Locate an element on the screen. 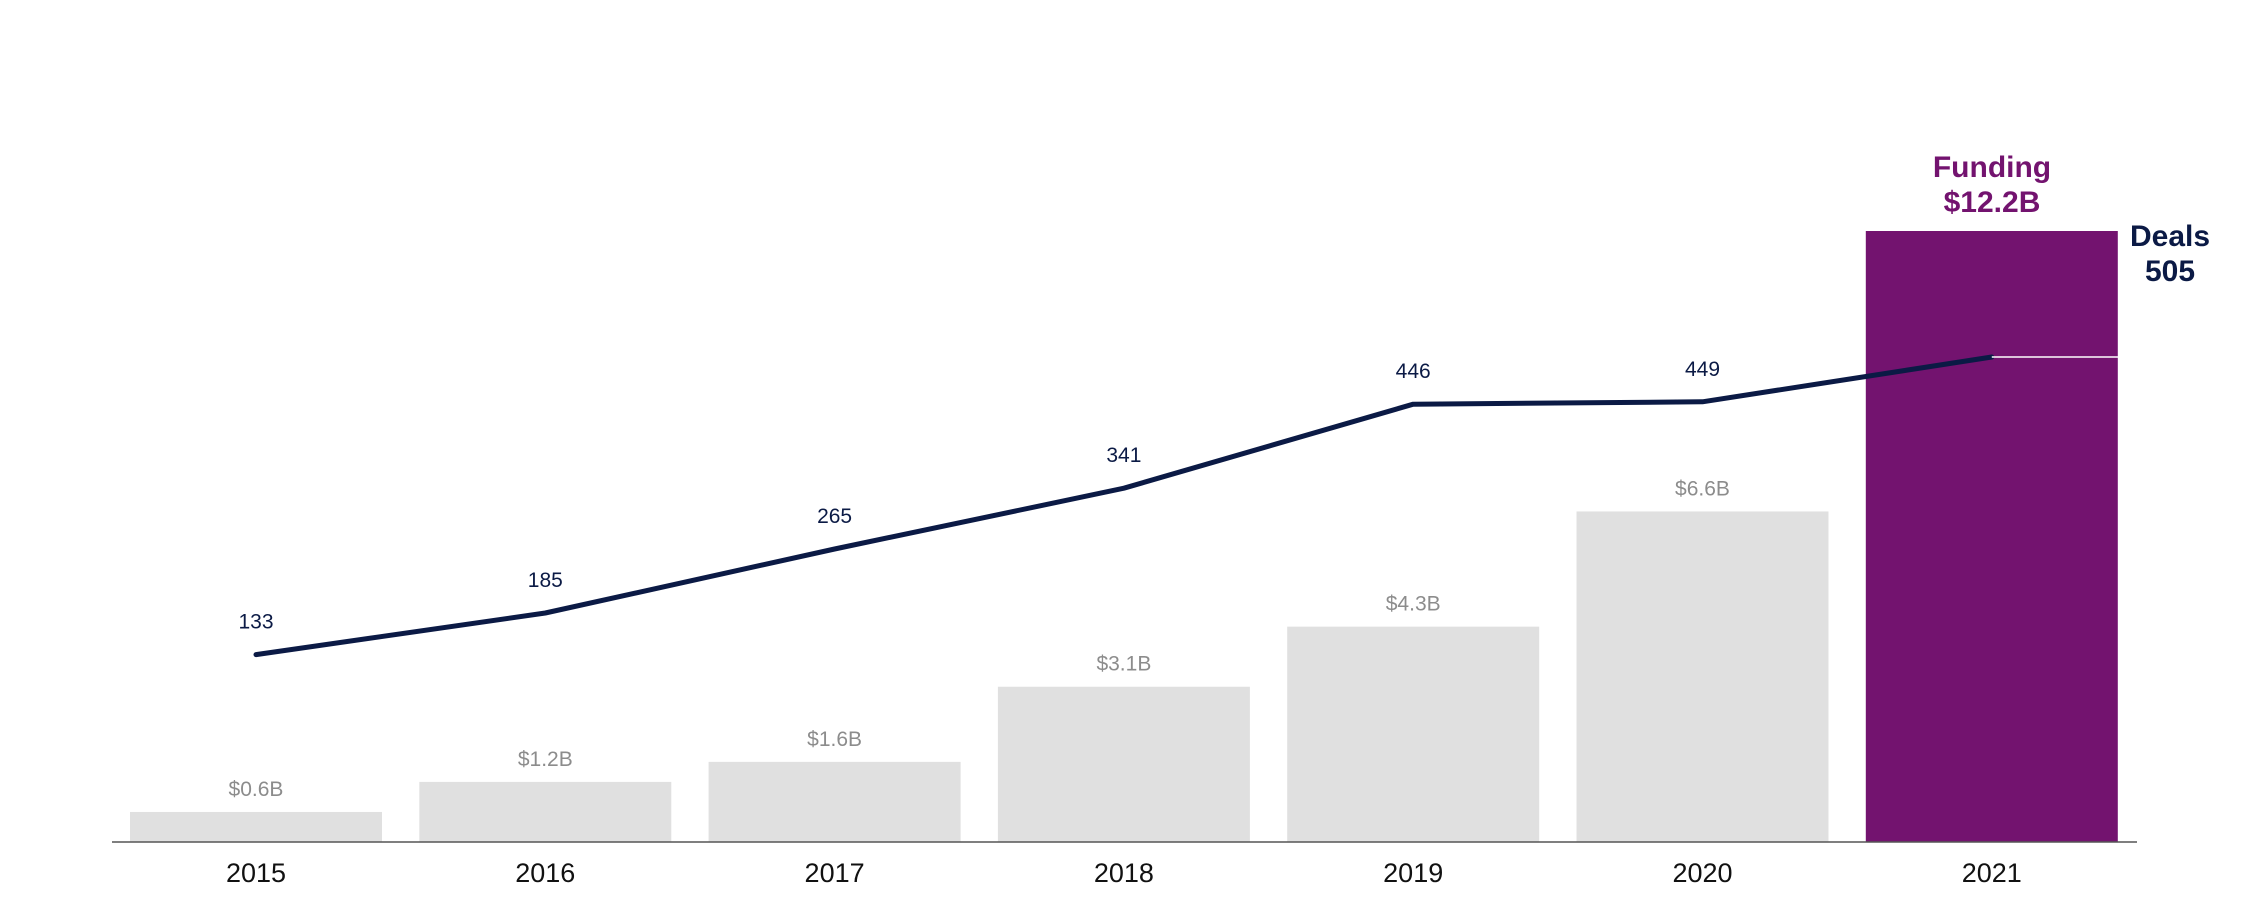 This screenshot has height=914, width=2245. deals-point-label-2017: 265 is located at coordinates (834, 516).